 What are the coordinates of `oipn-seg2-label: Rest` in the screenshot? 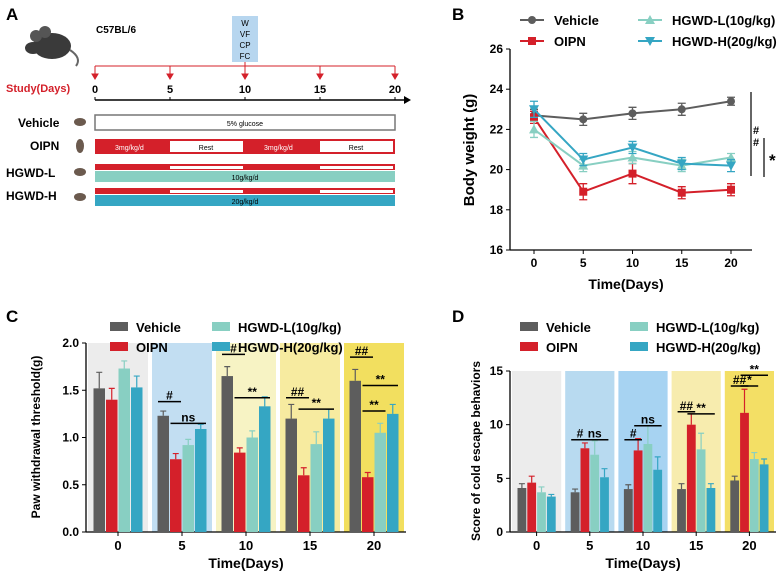 It's located at (206, 148).